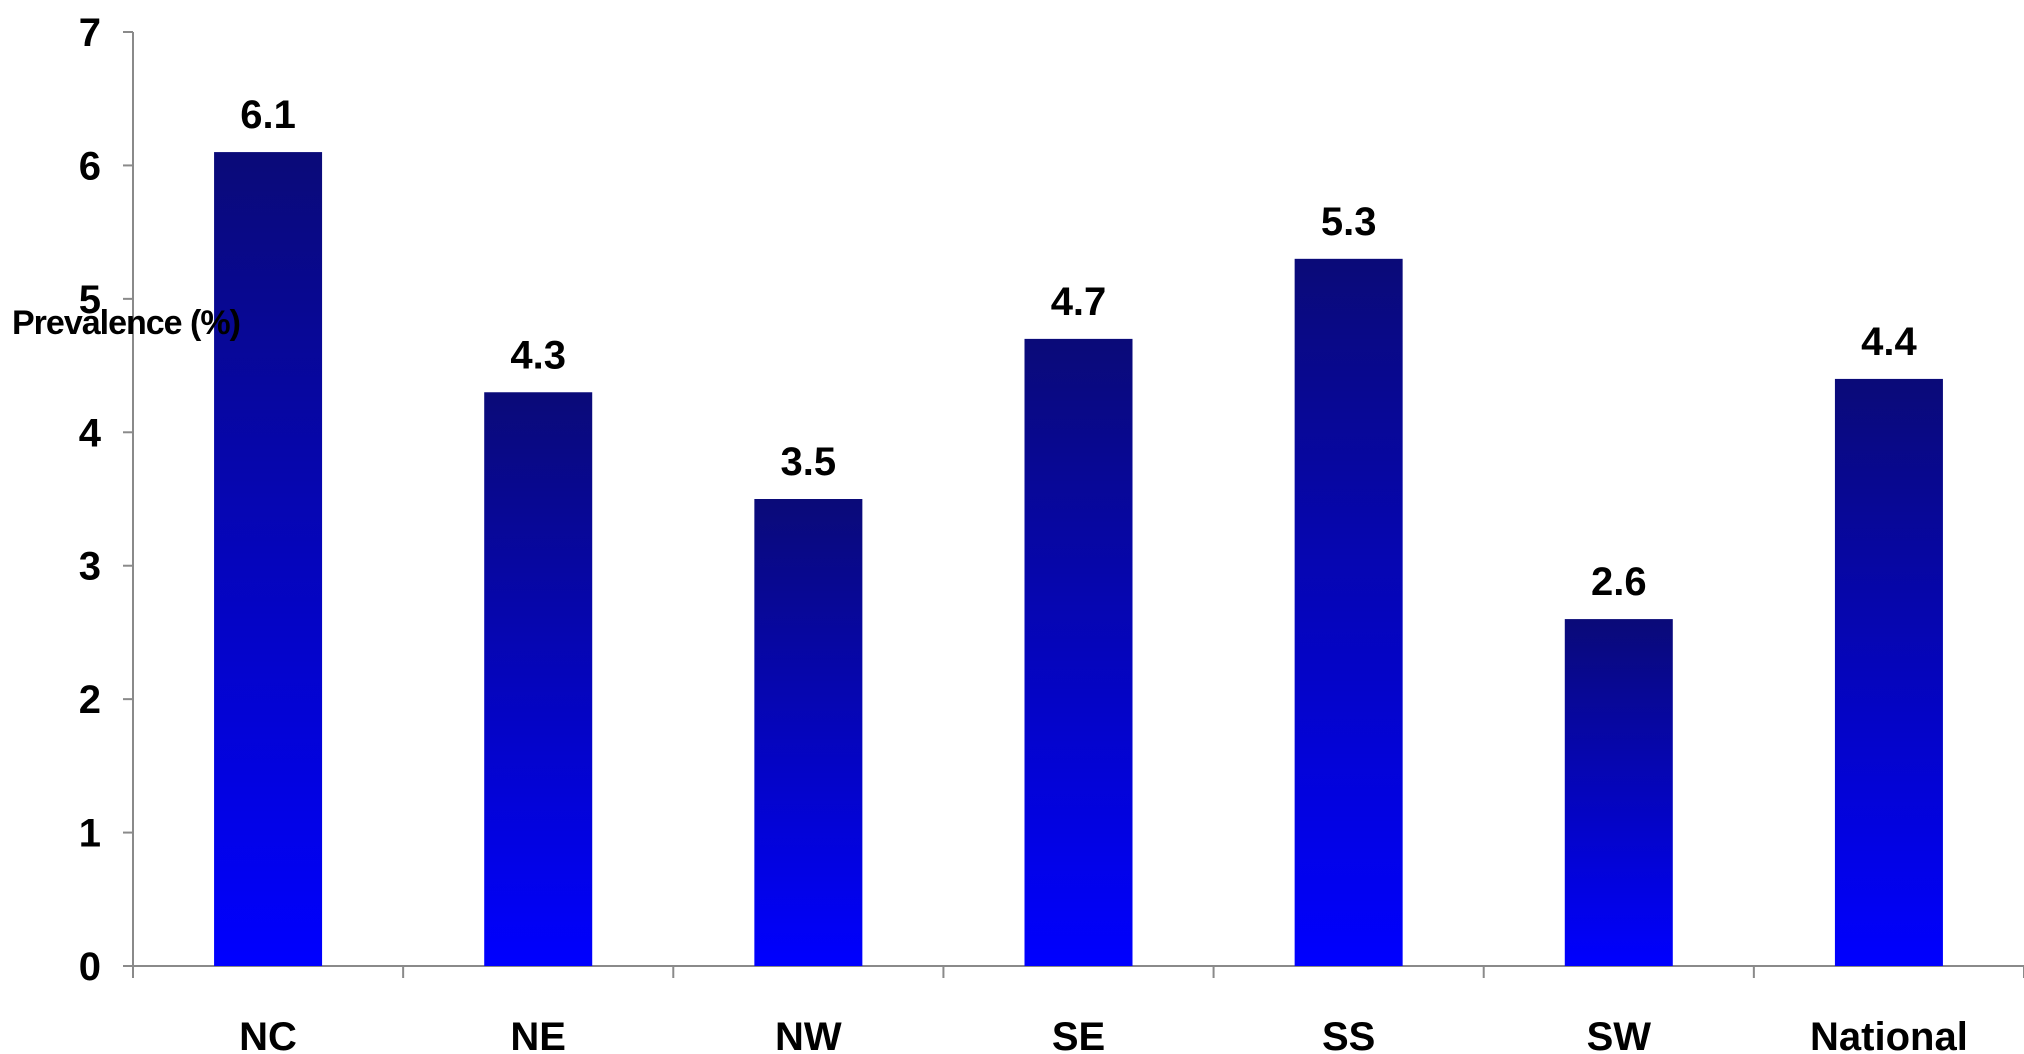 The image size is (2024, 1054). I want to click on bar-national, so click(1888, 672).